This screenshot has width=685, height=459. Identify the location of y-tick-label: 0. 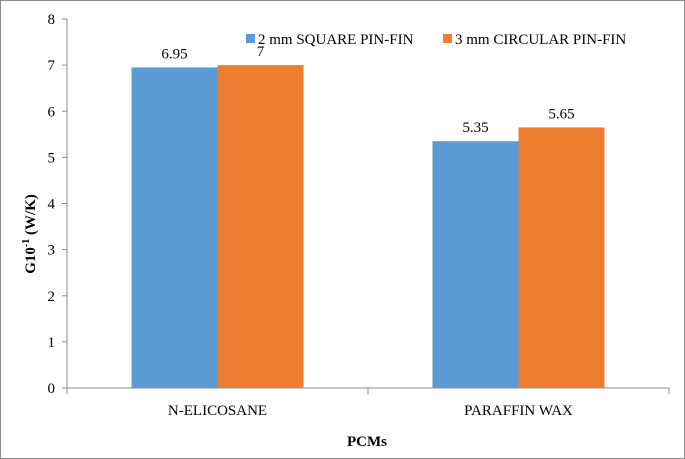
(52, 389).